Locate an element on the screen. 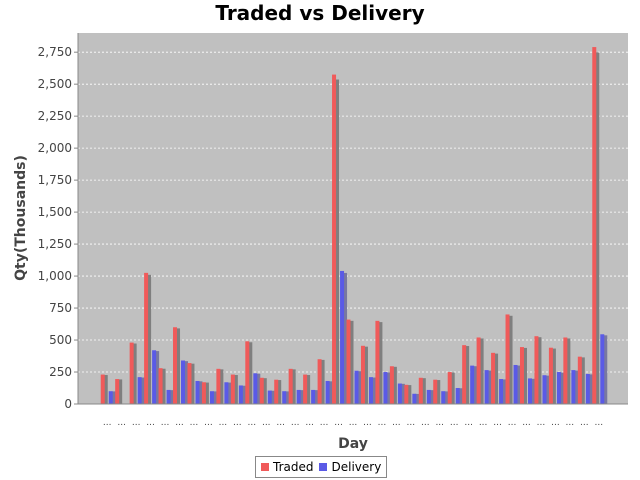  legend-label-traded: Traded is located at coordinates (293, 467).